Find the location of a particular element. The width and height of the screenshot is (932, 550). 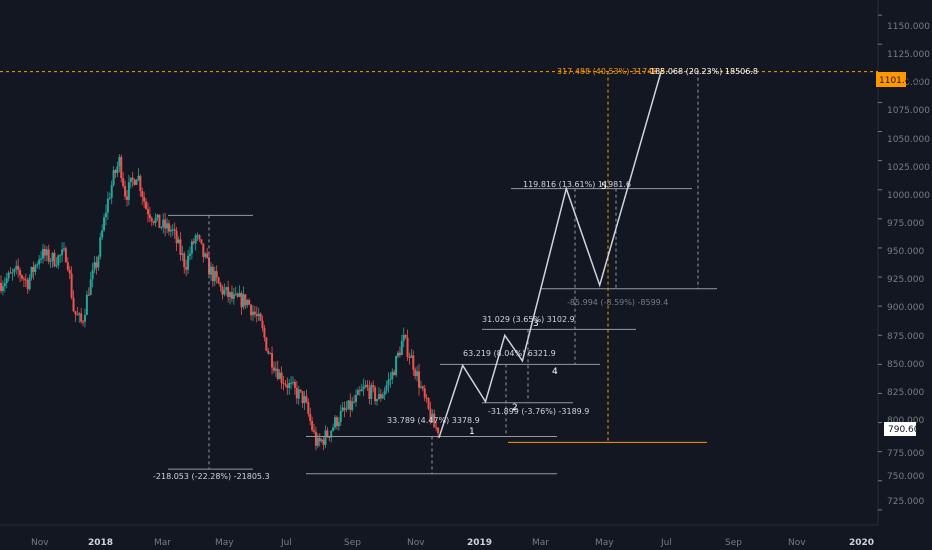

wave-label-1: 1 is located at coordinates (472, 432).